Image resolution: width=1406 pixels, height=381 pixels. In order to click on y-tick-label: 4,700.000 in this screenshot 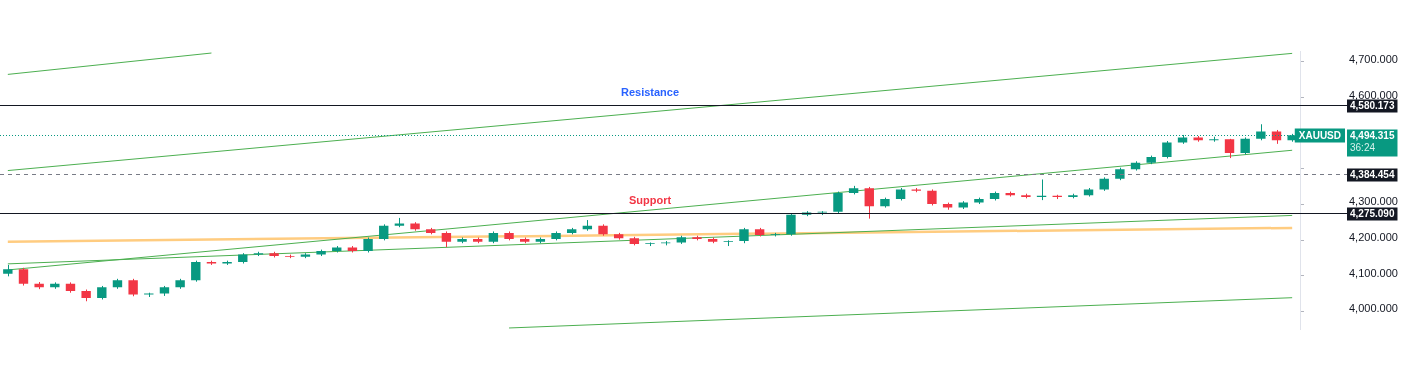, I will do `click(1373, 58)`.